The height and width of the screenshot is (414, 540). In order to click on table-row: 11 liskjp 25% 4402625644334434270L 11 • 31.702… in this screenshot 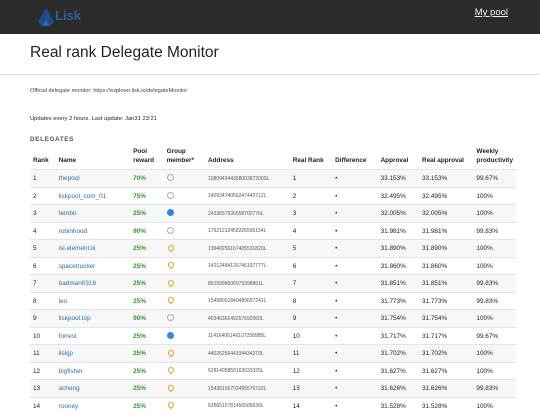, I will do `click(273, 353)`.